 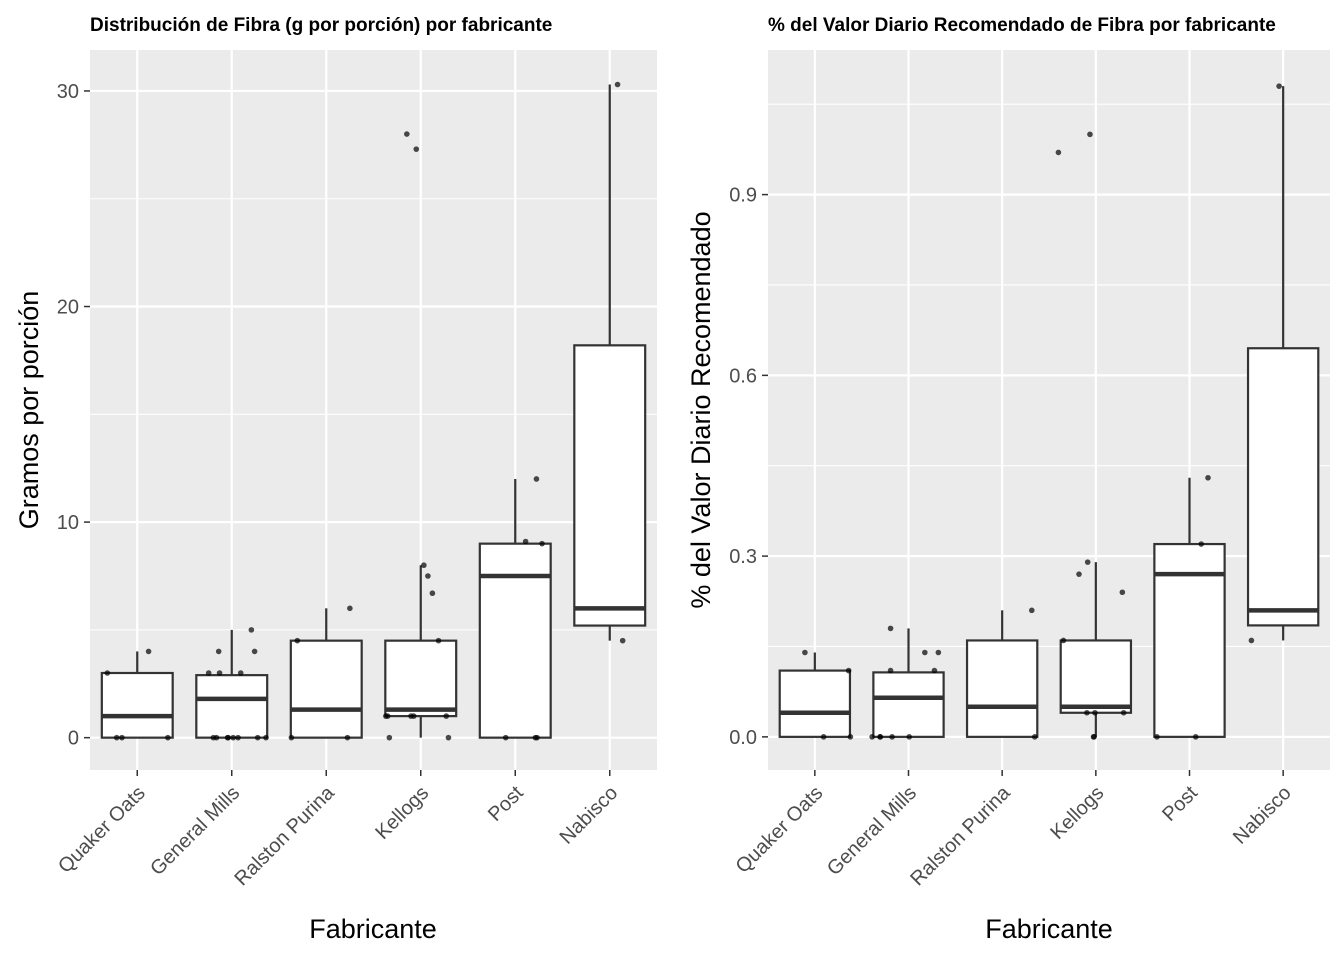 What do you see at coordinates (908, 683) in the screenshot?
I see `box-general-mills` at bounding box center [908, 683].